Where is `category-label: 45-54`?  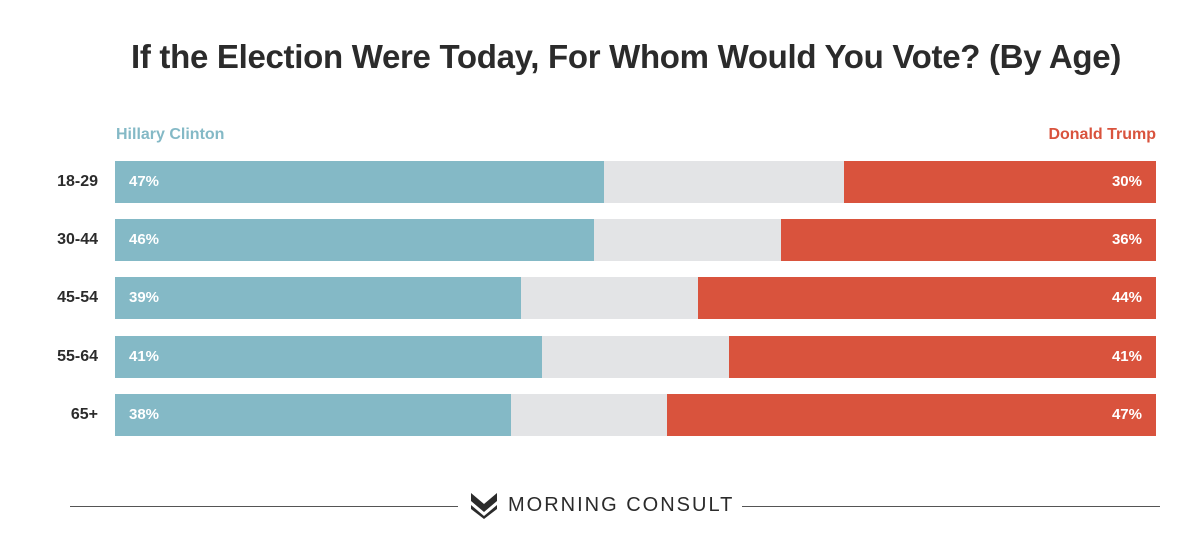 category-label: 45-54 is located at coordinates (77, 298).